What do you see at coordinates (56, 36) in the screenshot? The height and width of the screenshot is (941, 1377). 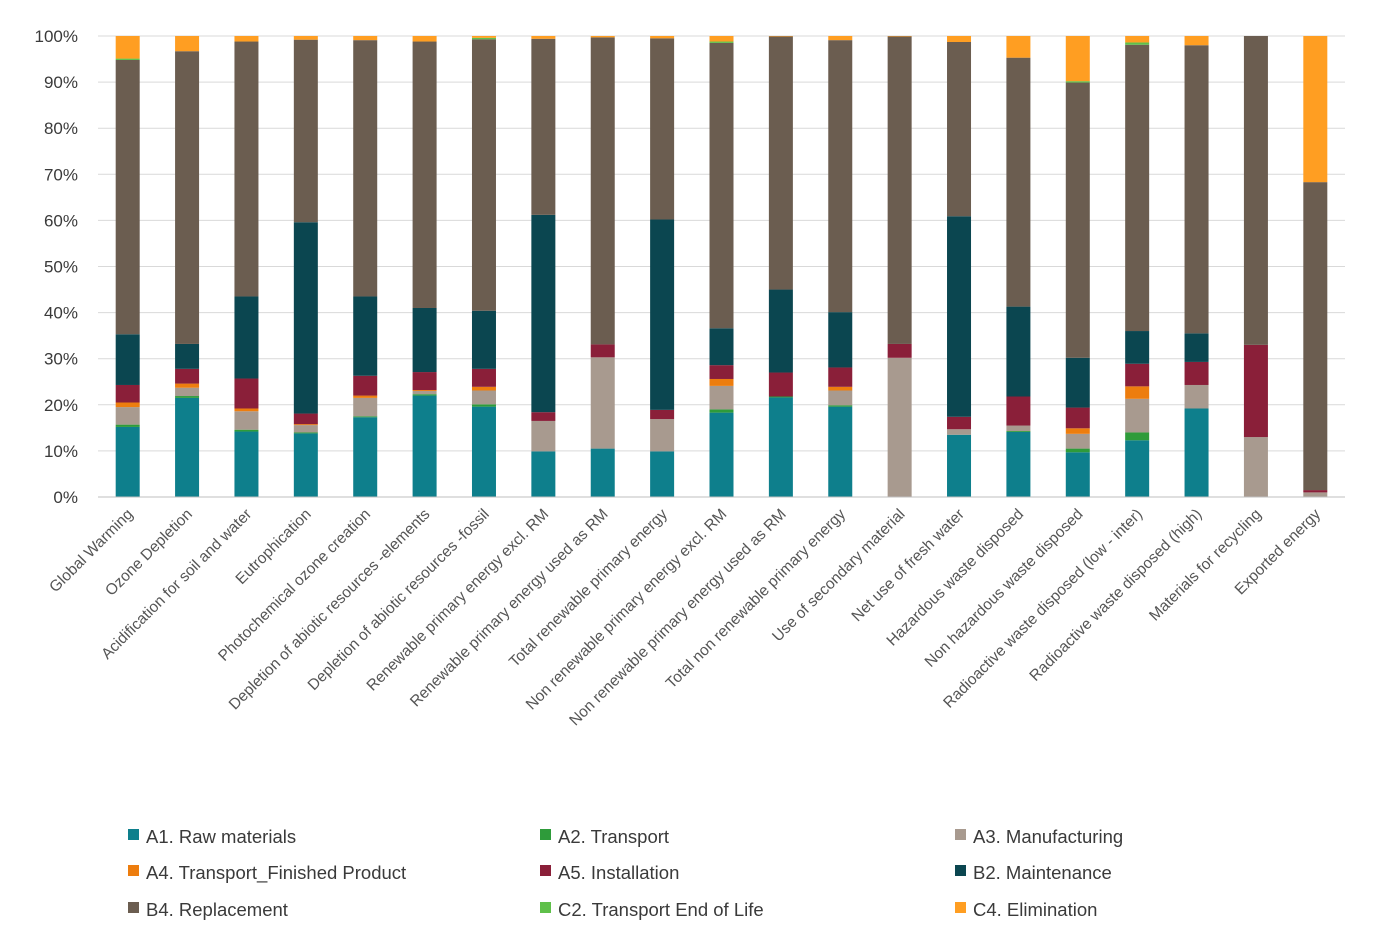 I see `y-tick-label: 100%` at bounding box center [56, 36].